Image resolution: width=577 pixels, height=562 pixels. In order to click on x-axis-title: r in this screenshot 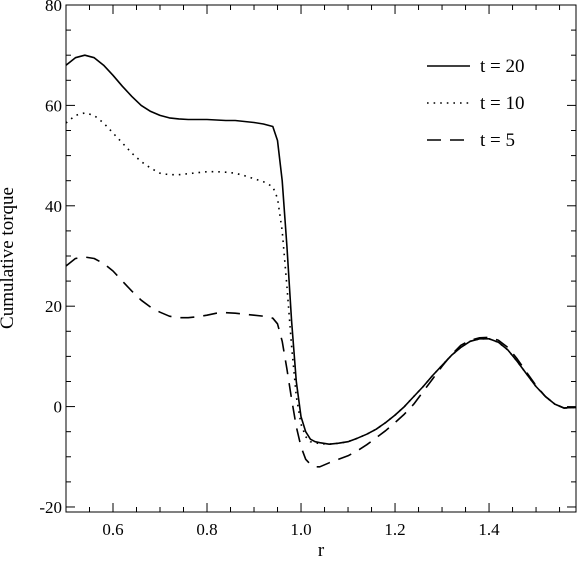, I will do `click(321, 550)`.